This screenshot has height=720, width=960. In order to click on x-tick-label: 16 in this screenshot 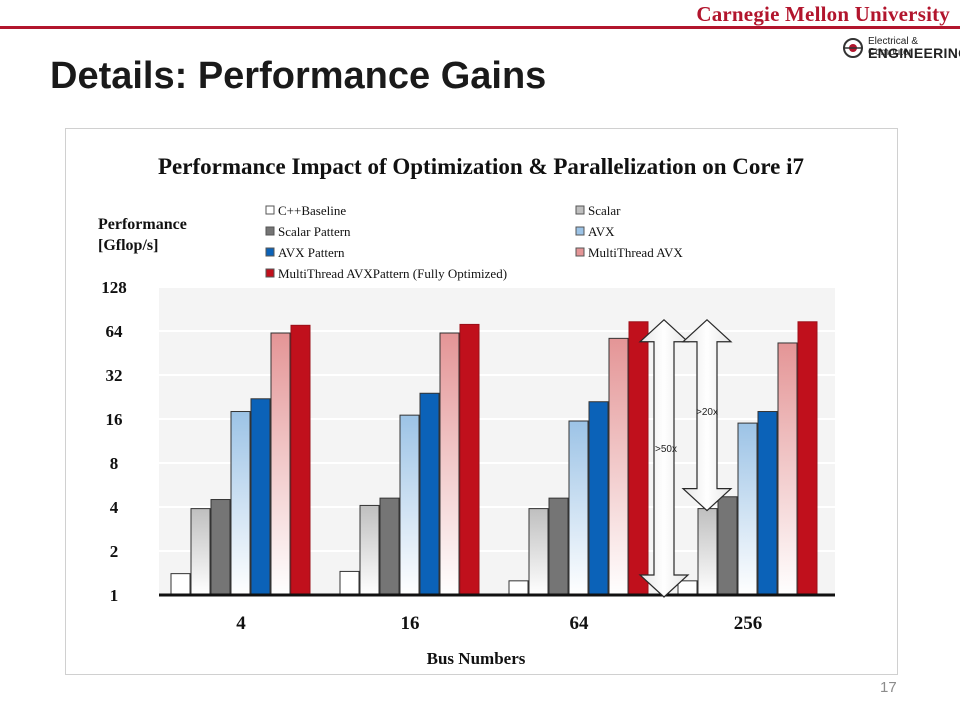, I will do `click(410, 623)`.